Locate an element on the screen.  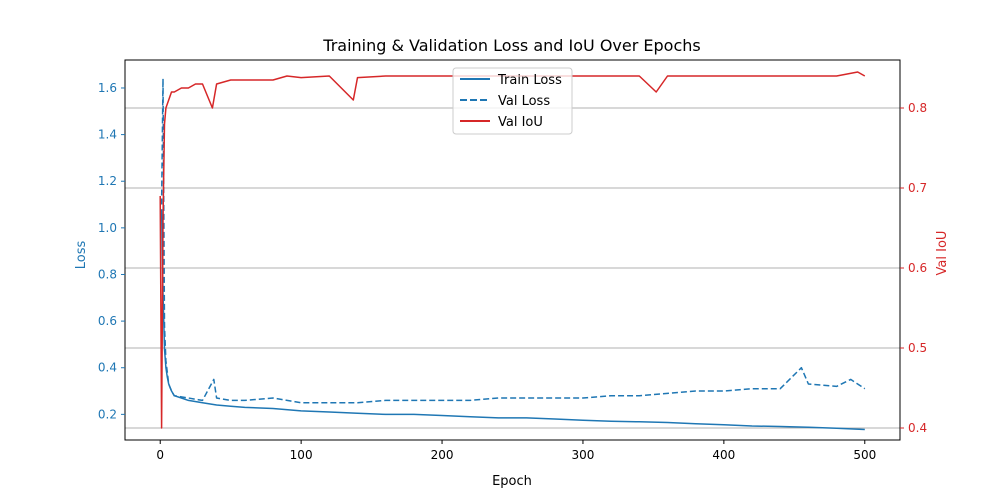
y-left-tick-label: 0.2 is located at coordinates (107, 414).